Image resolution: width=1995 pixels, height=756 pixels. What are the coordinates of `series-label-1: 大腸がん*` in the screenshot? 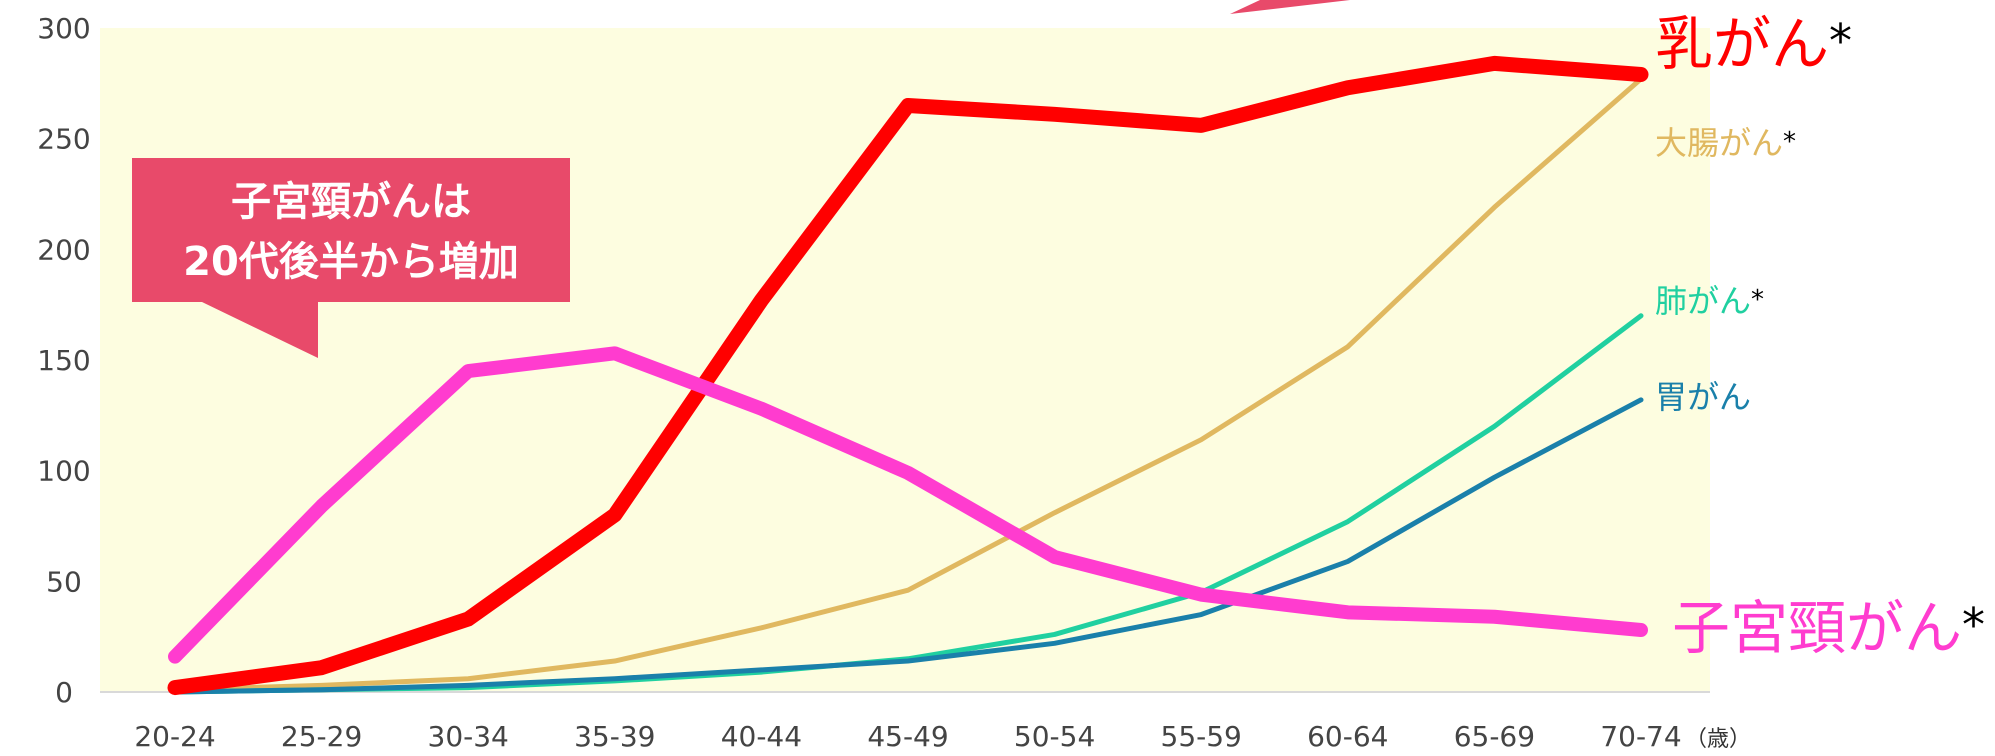 It's located at (1725, 143).